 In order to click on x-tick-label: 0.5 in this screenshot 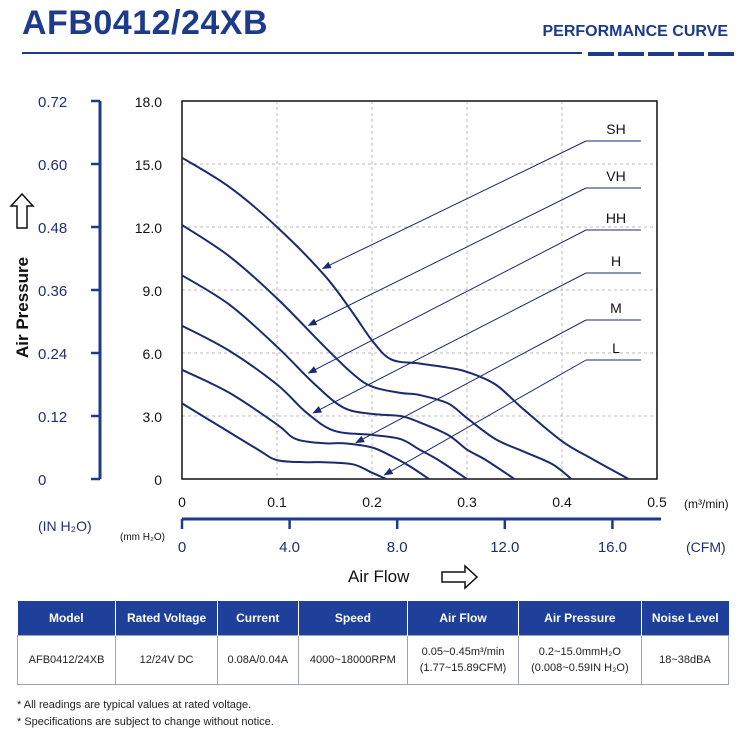, I will do `click(657, 502)`.